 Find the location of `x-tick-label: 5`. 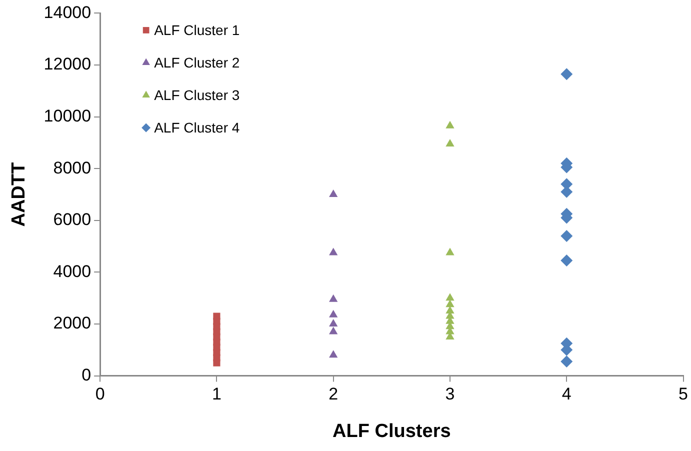

x-tick-label: 5 is located at coordinates (683, 394).